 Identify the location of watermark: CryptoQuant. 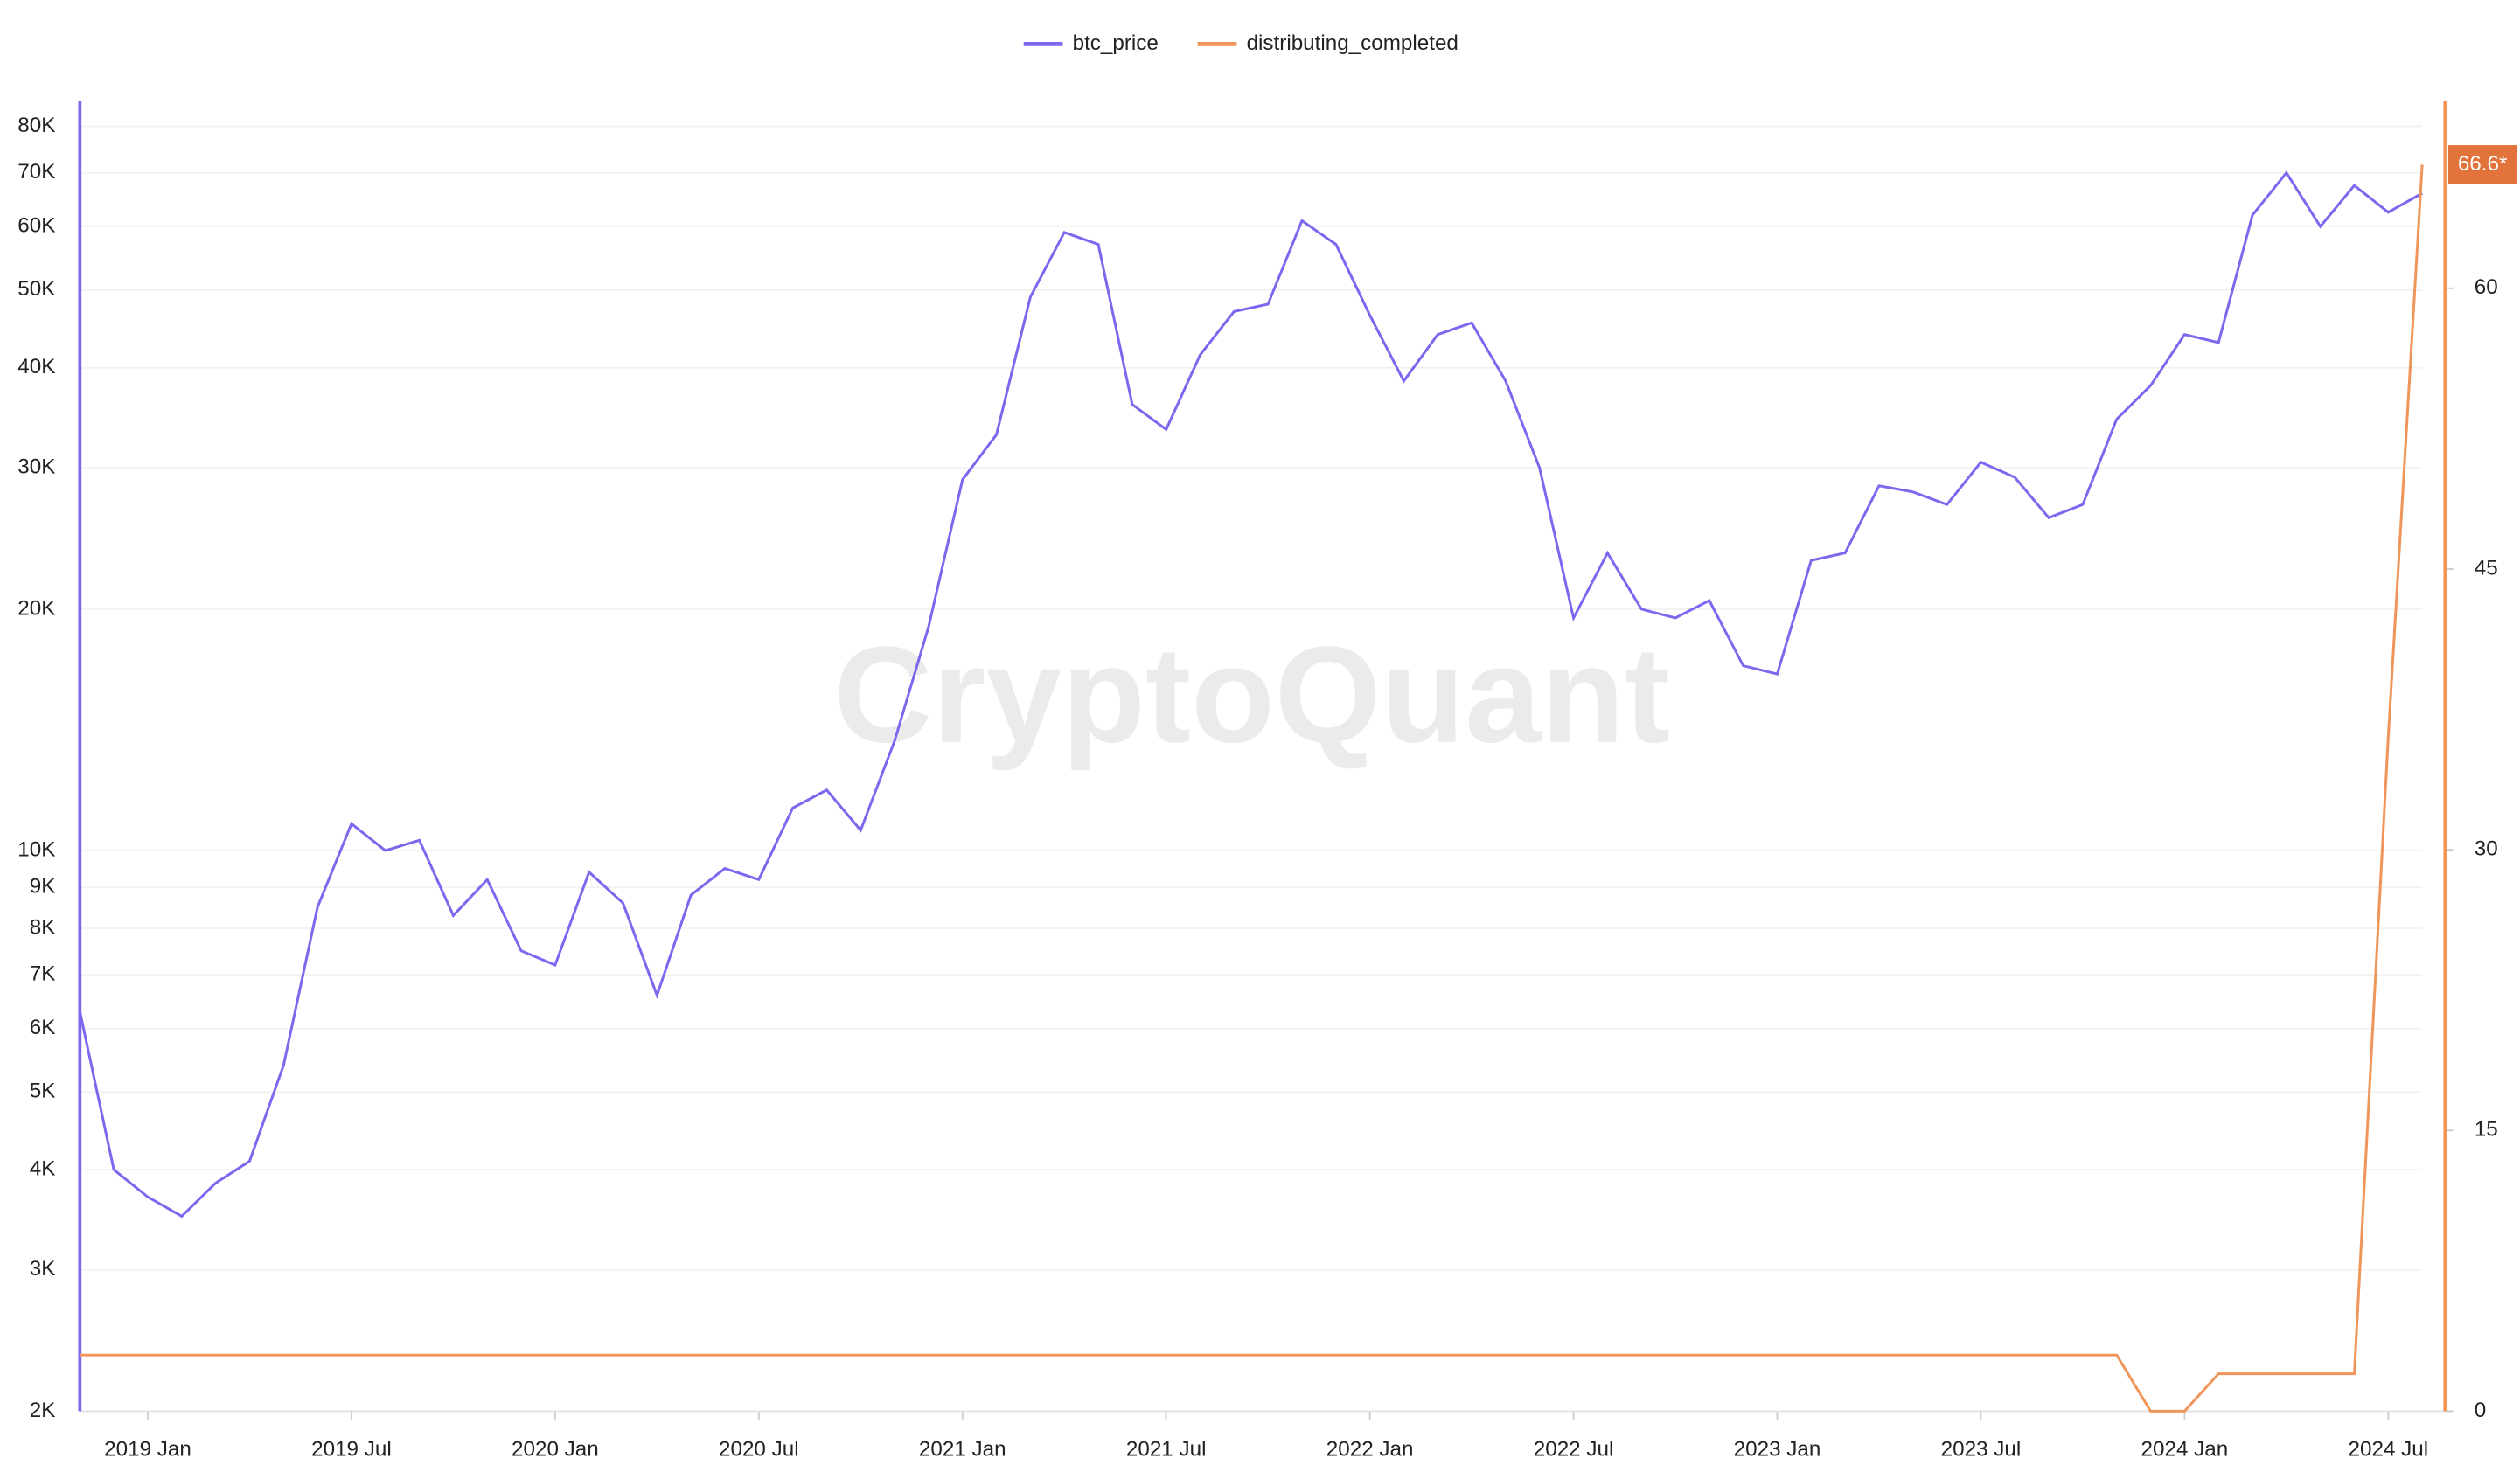
(1251, 695).